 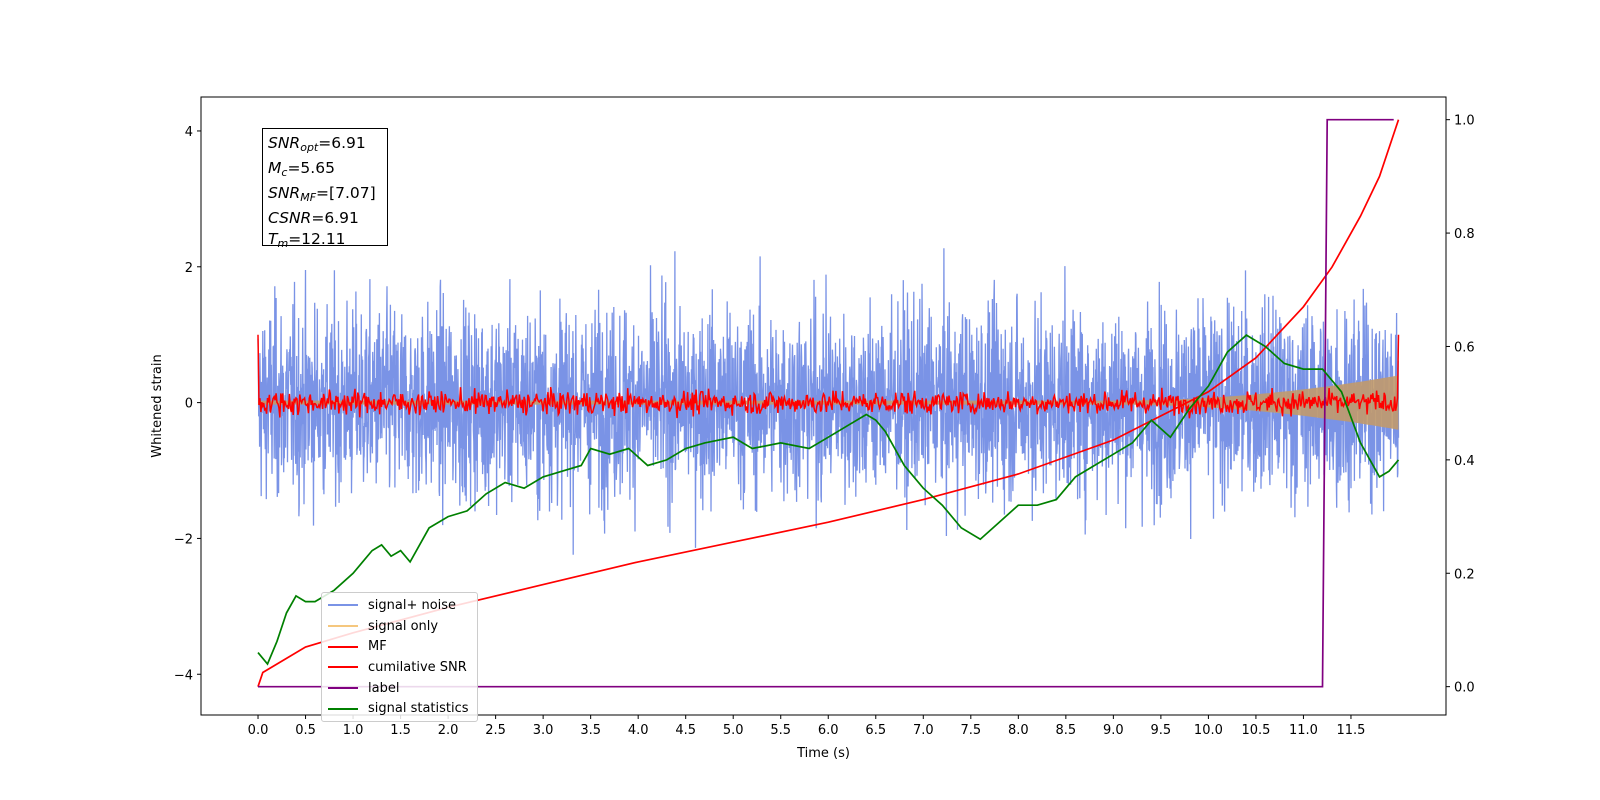 I want to click on x-tick-label: 7.0, so click(x=923, y=730).